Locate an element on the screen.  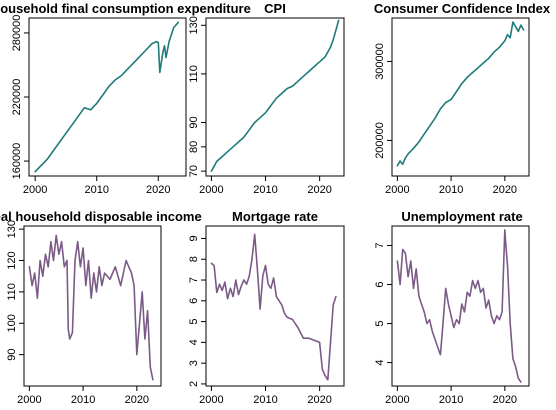
panel-mortgage-rate: Mortgage rate 2000 2010 2020 2 3 4 5 6 7 8 9 is located at coordinates (266, 307).